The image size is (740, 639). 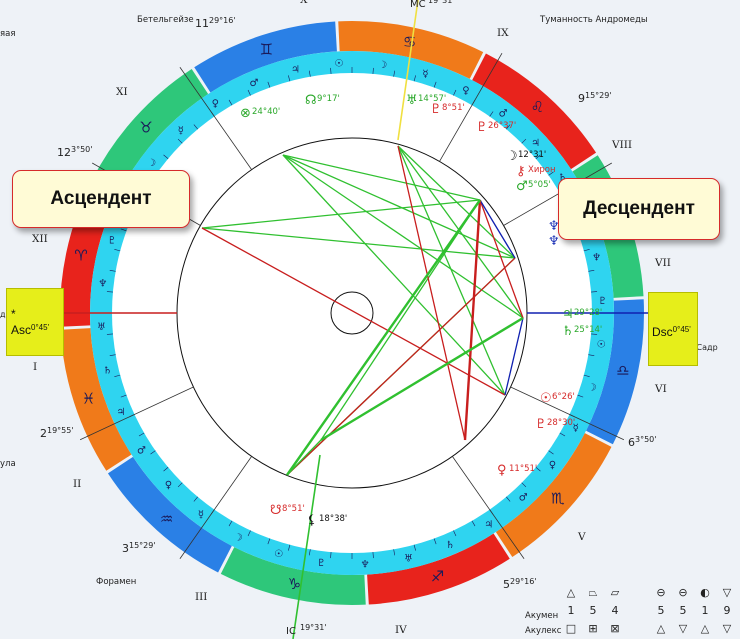 What do you see at coordinates (532, 155) in the screenshot?
I see `planet-degree: 12°31'` at bounding box center [532, 155].